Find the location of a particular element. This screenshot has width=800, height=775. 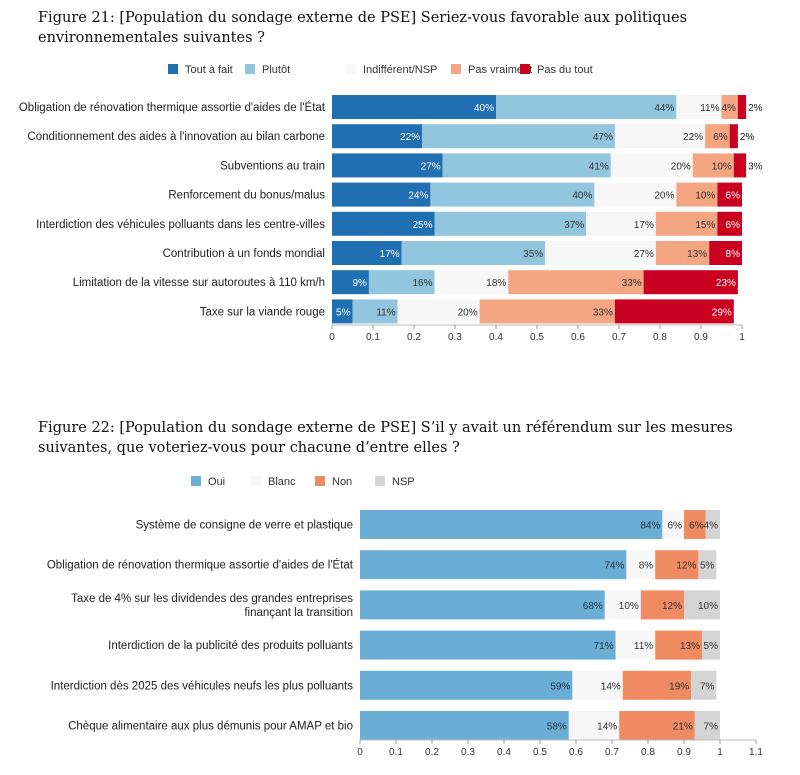

data-label: 41% is located at coordinates (599, 166).